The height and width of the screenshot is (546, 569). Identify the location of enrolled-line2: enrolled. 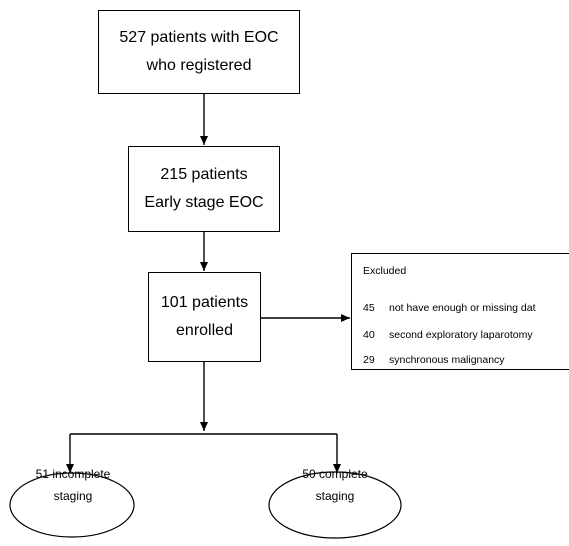
(204, 330).